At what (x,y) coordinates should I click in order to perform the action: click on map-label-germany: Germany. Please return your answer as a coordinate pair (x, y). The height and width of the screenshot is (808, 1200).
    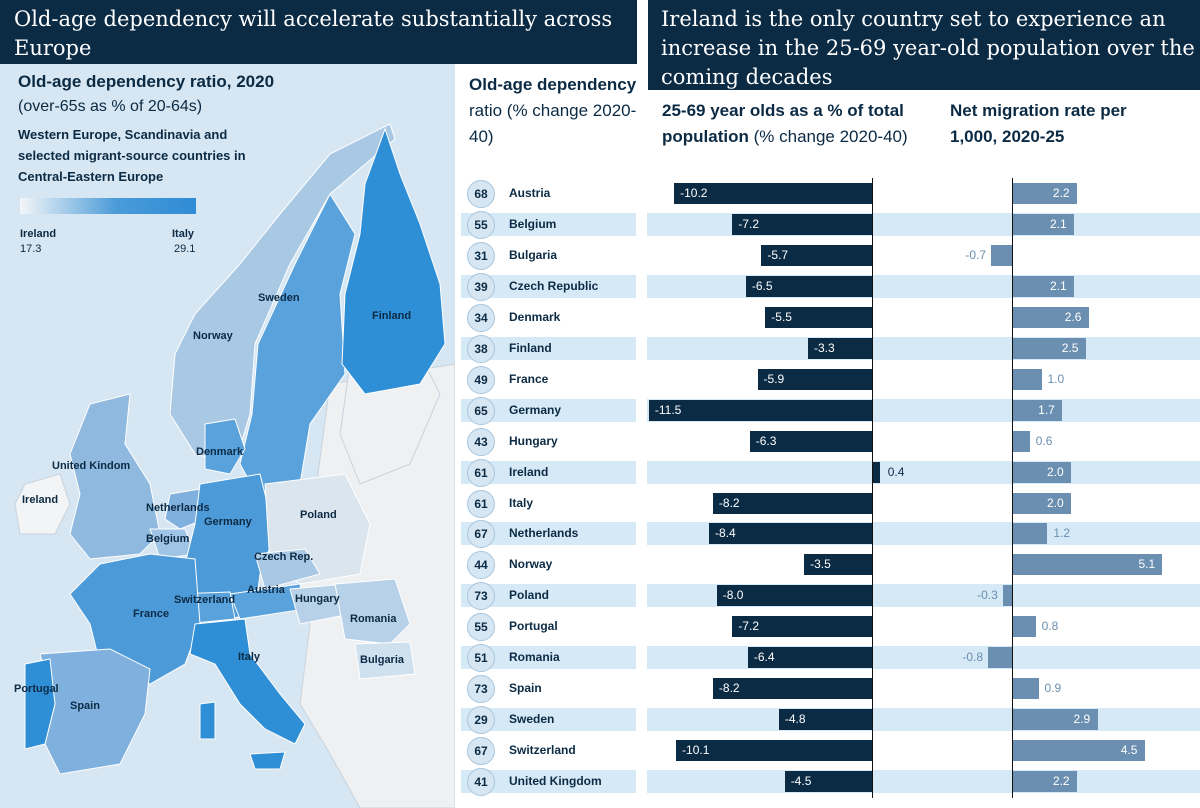
    Looking at the image, I should click on (228, 522).